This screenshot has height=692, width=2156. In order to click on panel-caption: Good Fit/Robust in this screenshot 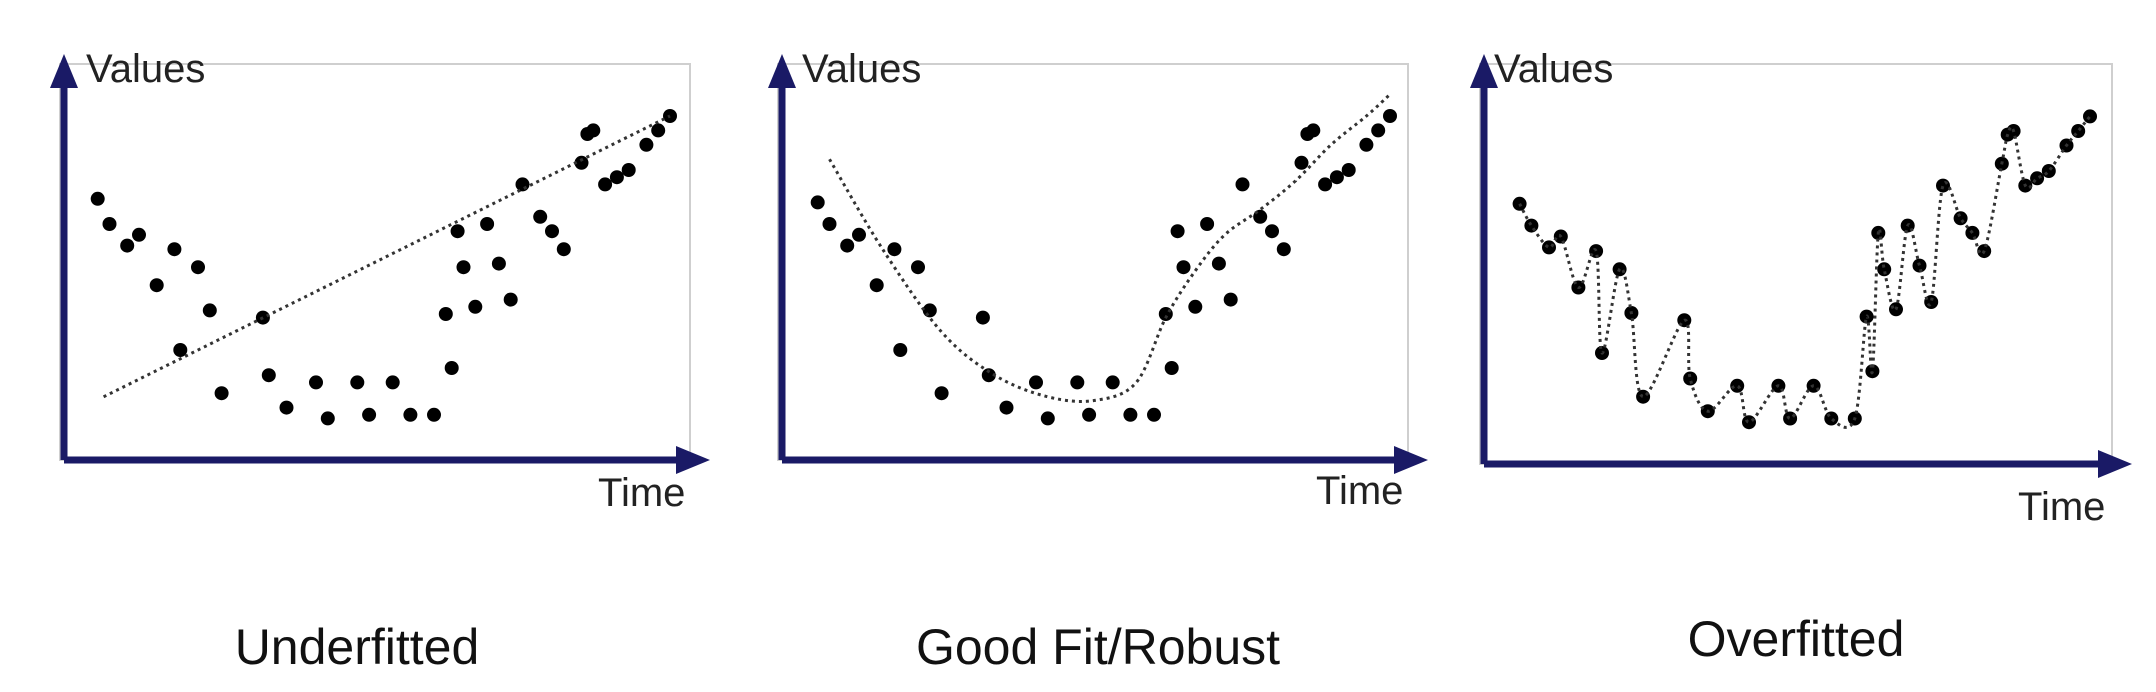, I will do `click(1098, 647)`.